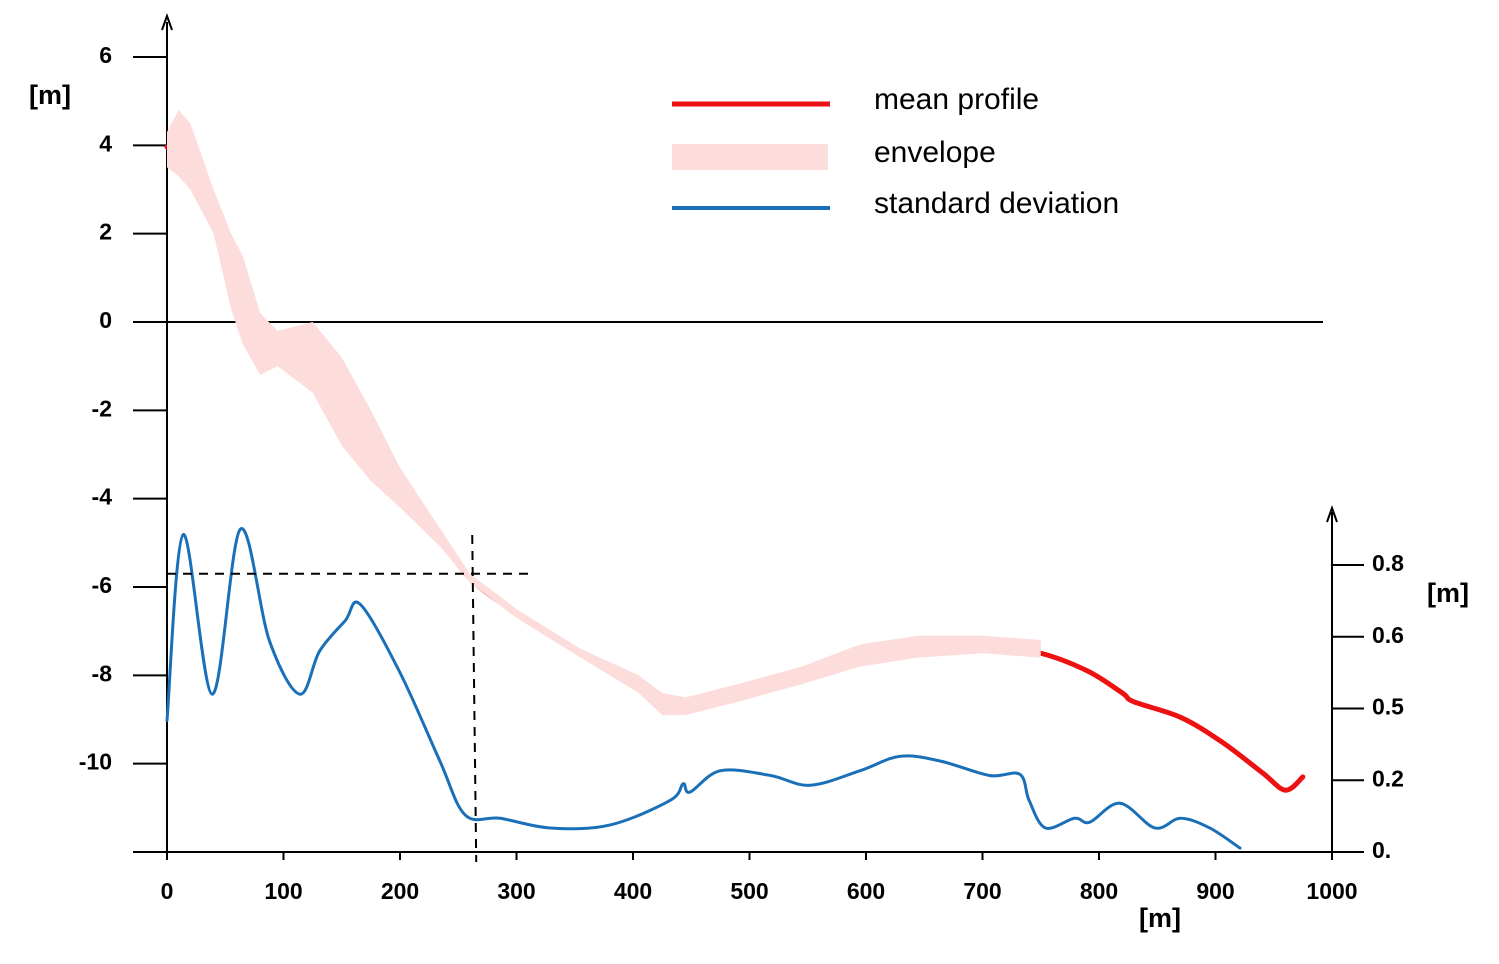  Describe the element at coordinates (474, 698) in the screenshot. I see `reference-v` at that location.